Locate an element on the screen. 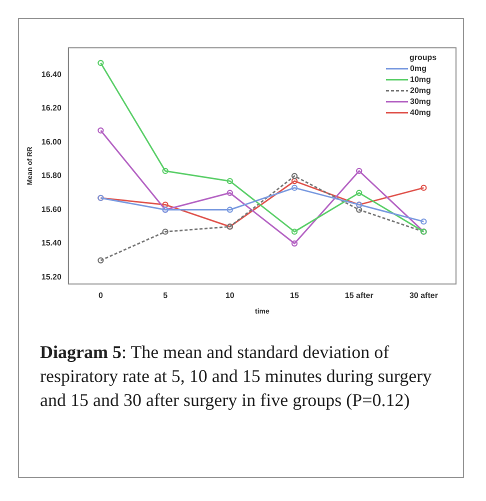 This screenshot has height=501, width=486. x-tick-label: 15 after is located at coordinates (359, 295).